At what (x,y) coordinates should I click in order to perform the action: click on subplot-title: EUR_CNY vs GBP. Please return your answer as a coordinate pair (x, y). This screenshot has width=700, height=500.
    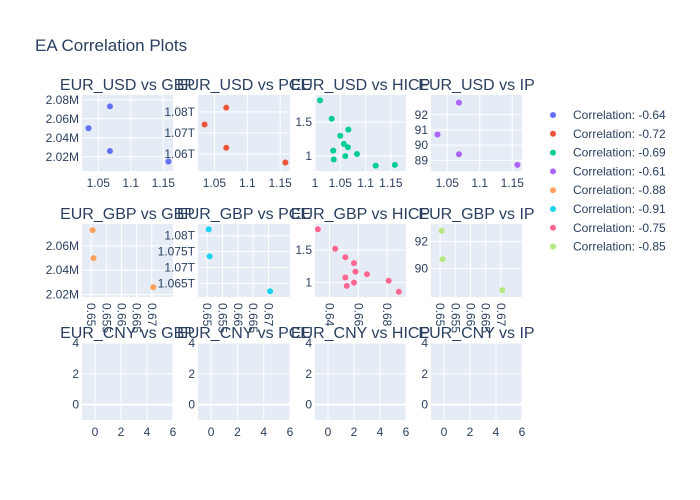
    Looking at the image, I should click on (127, 333).